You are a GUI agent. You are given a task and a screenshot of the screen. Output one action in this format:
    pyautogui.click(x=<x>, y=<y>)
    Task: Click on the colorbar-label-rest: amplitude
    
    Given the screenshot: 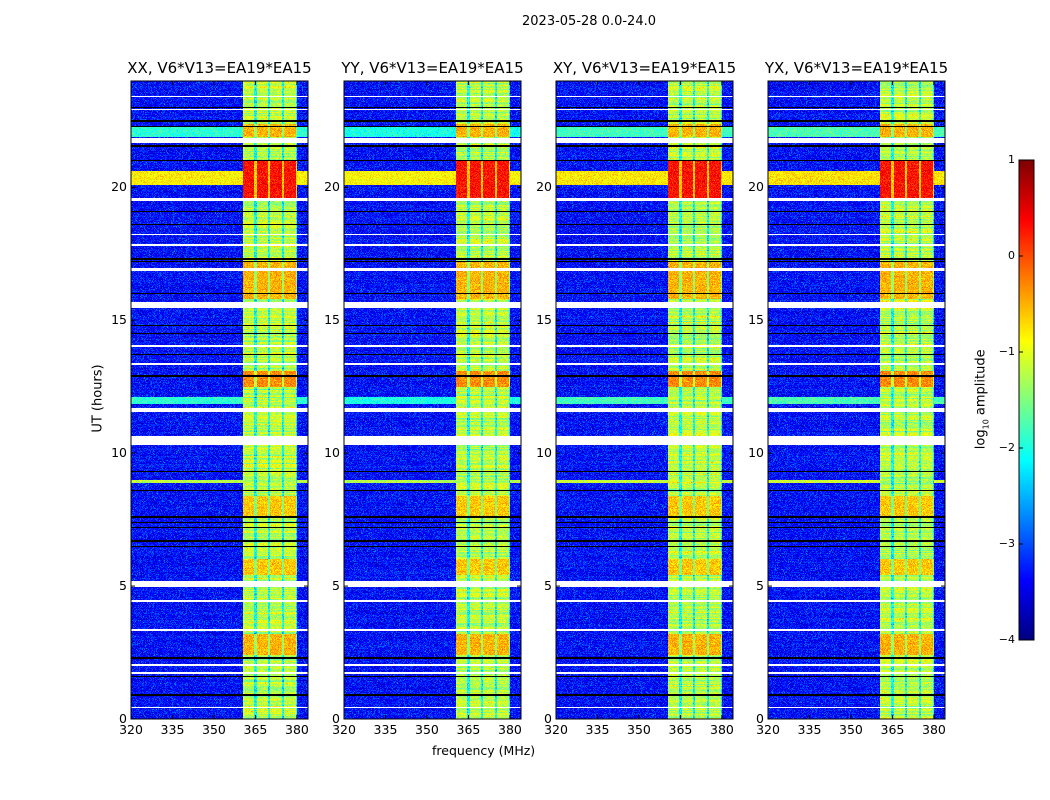 What is the action you would take?
    pyautogui.click(x=981, y=384)
    